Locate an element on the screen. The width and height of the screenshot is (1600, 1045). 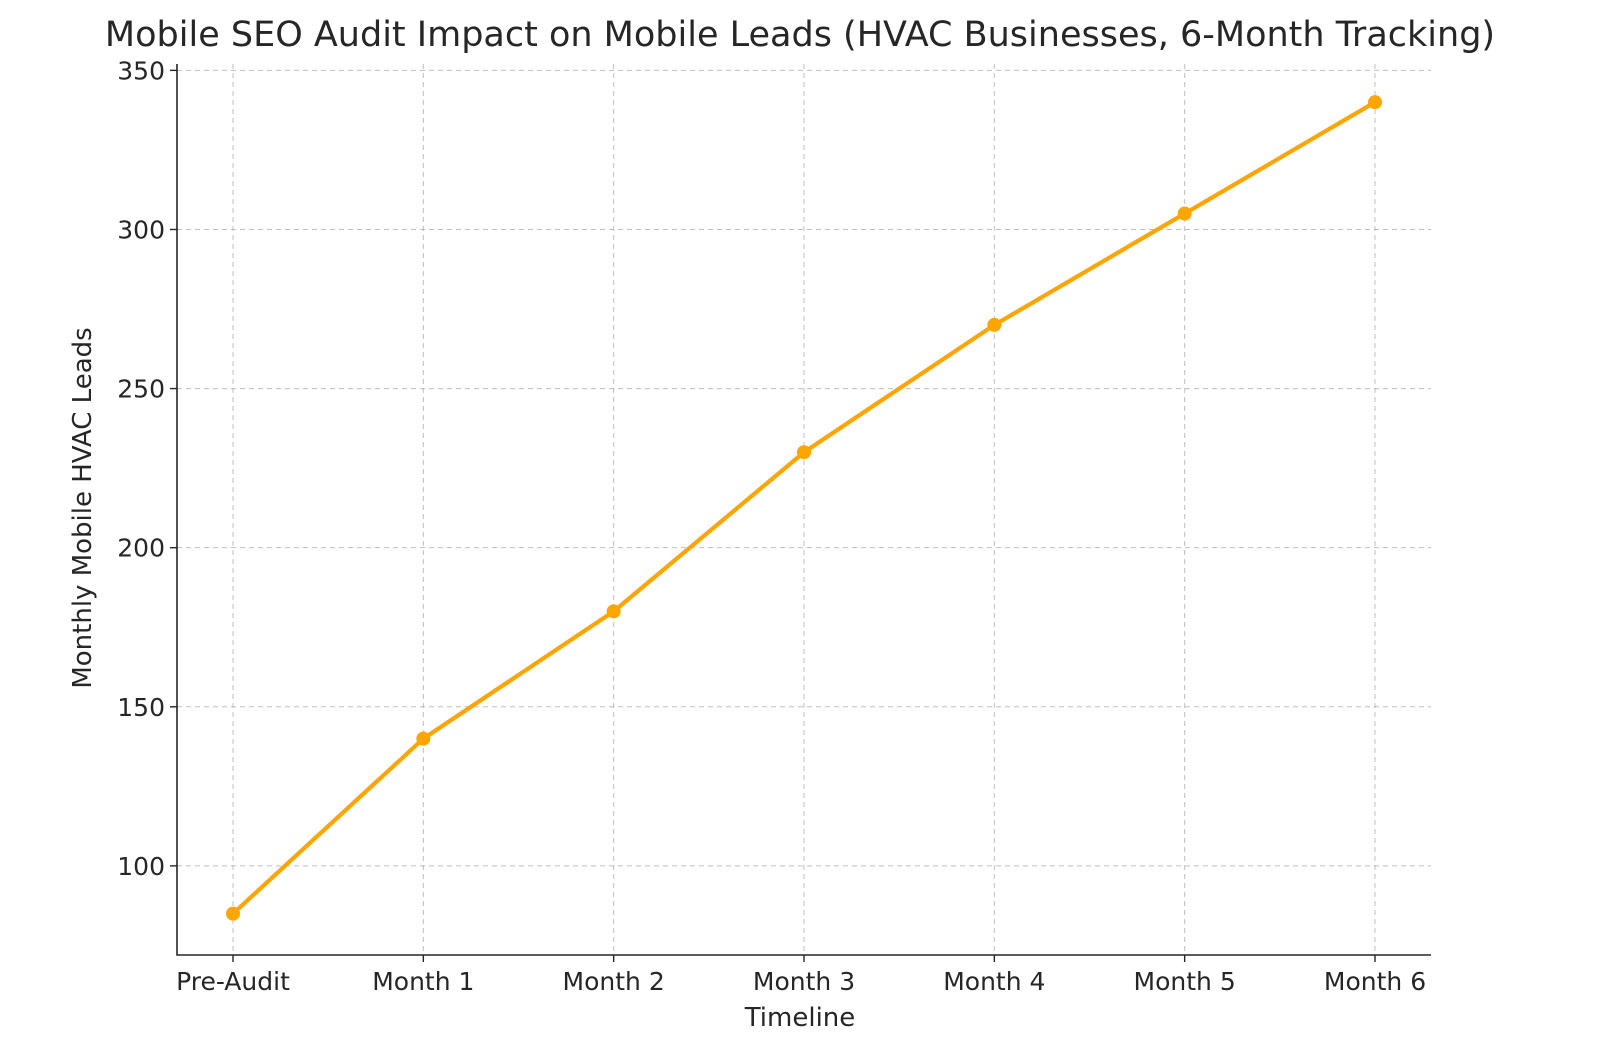
x-tick-label: Month 3 is located at coordinates (804, 981).